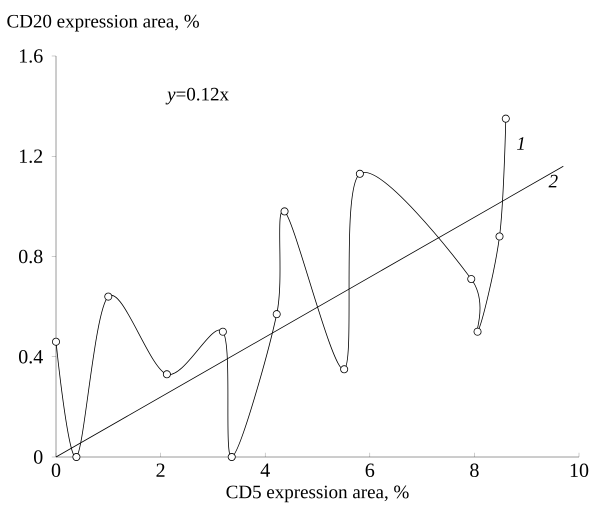  Describe the element at coordinates (31, 156) in the screenshot. I see `y-tick-label: 1.2` at that location.